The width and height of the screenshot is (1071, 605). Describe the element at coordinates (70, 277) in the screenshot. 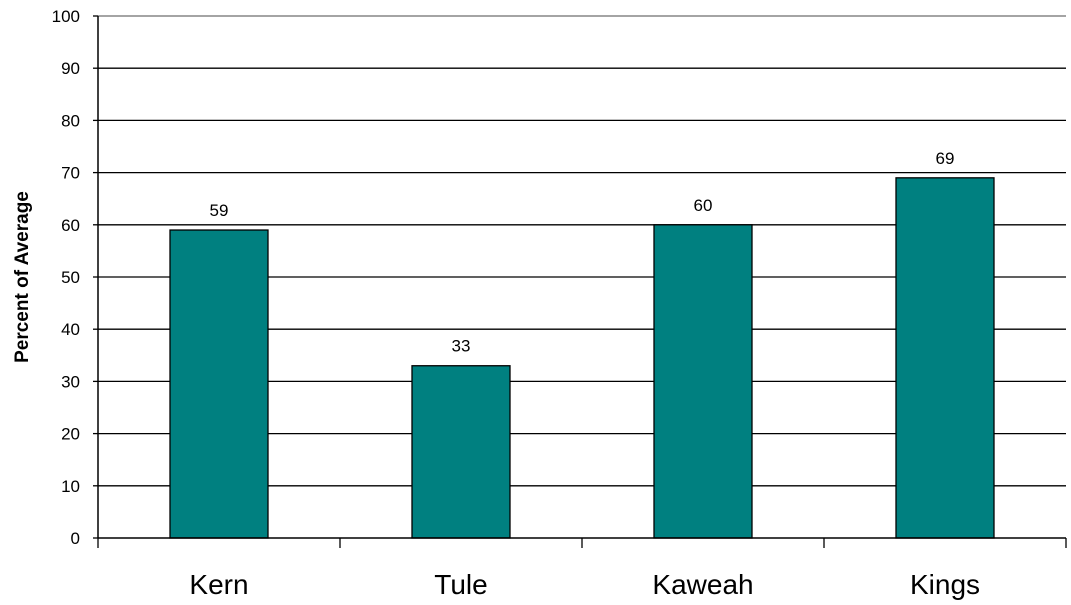

I see `y-tick-label: 50` at that location.